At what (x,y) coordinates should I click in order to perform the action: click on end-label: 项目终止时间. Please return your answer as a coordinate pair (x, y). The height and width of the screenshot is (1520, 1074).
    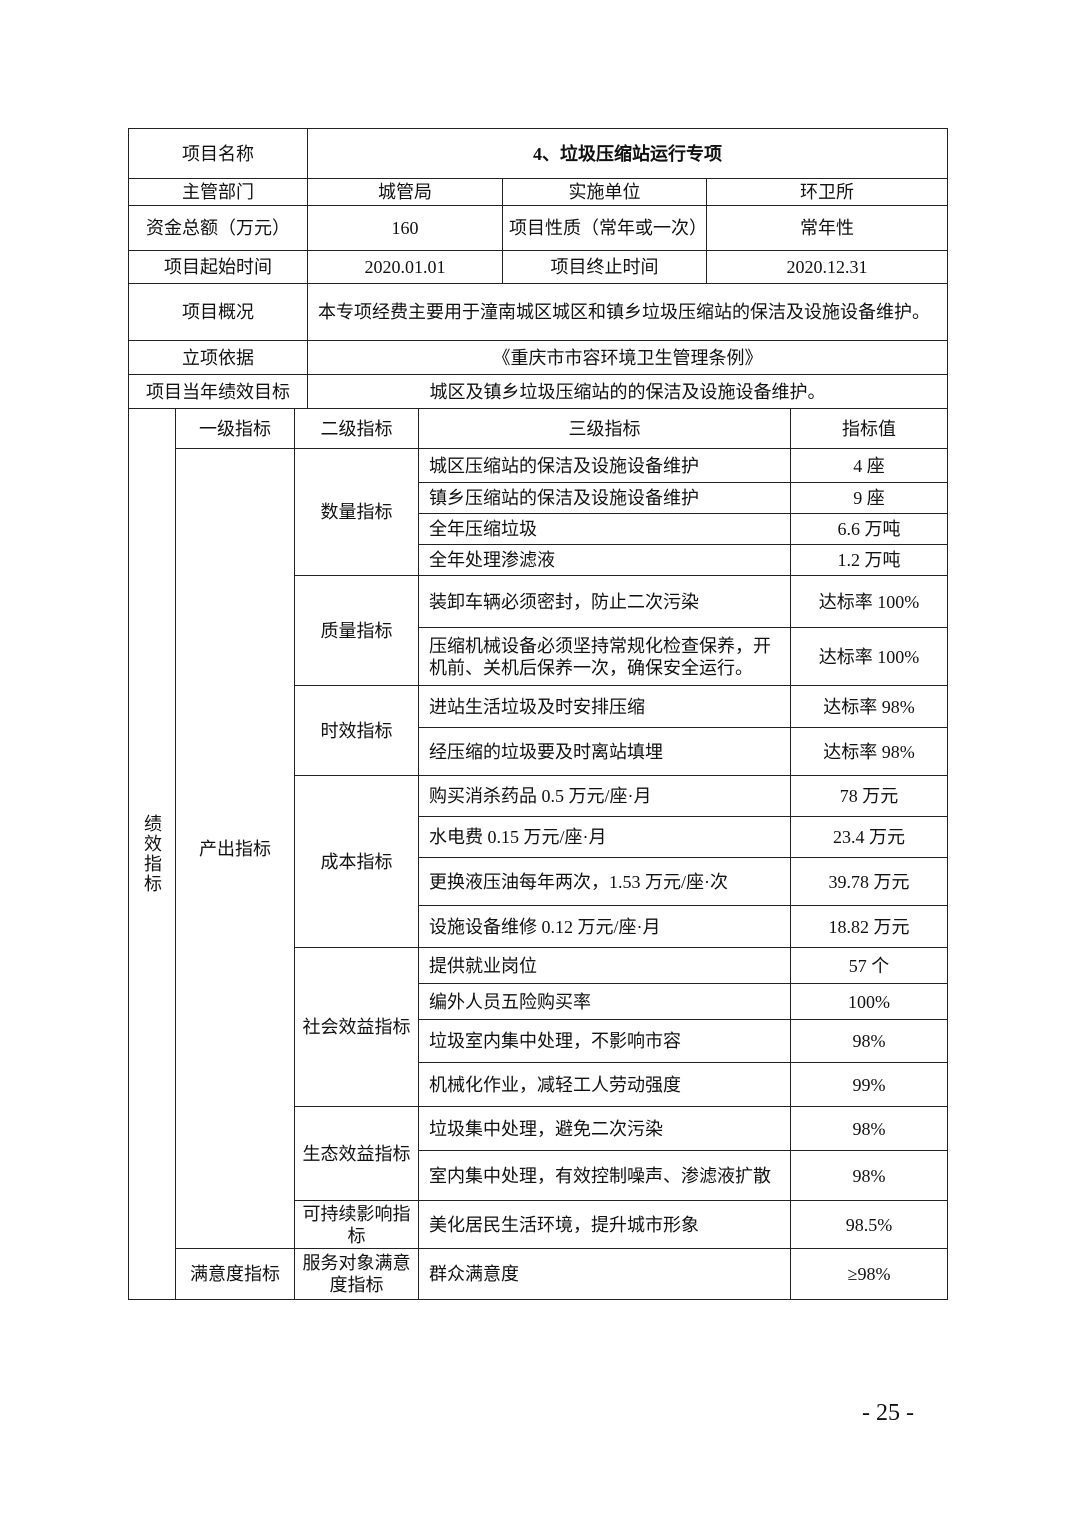
    Looking at the image, I should click on (604, 267).